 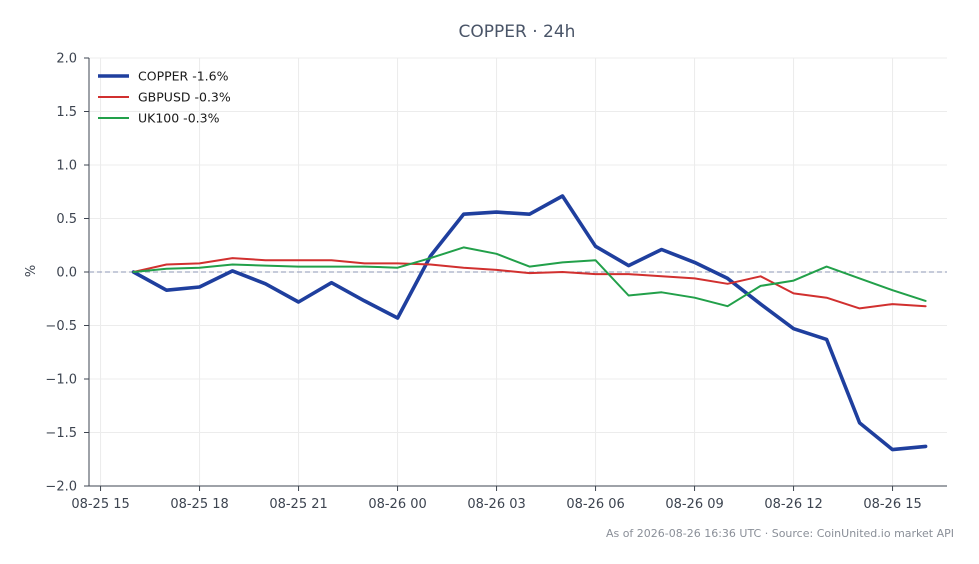 What do you see at coordinates (66, 273) in the screenshot?
I see `y-tick-label: 0.0` at bounding box center [66, 273].